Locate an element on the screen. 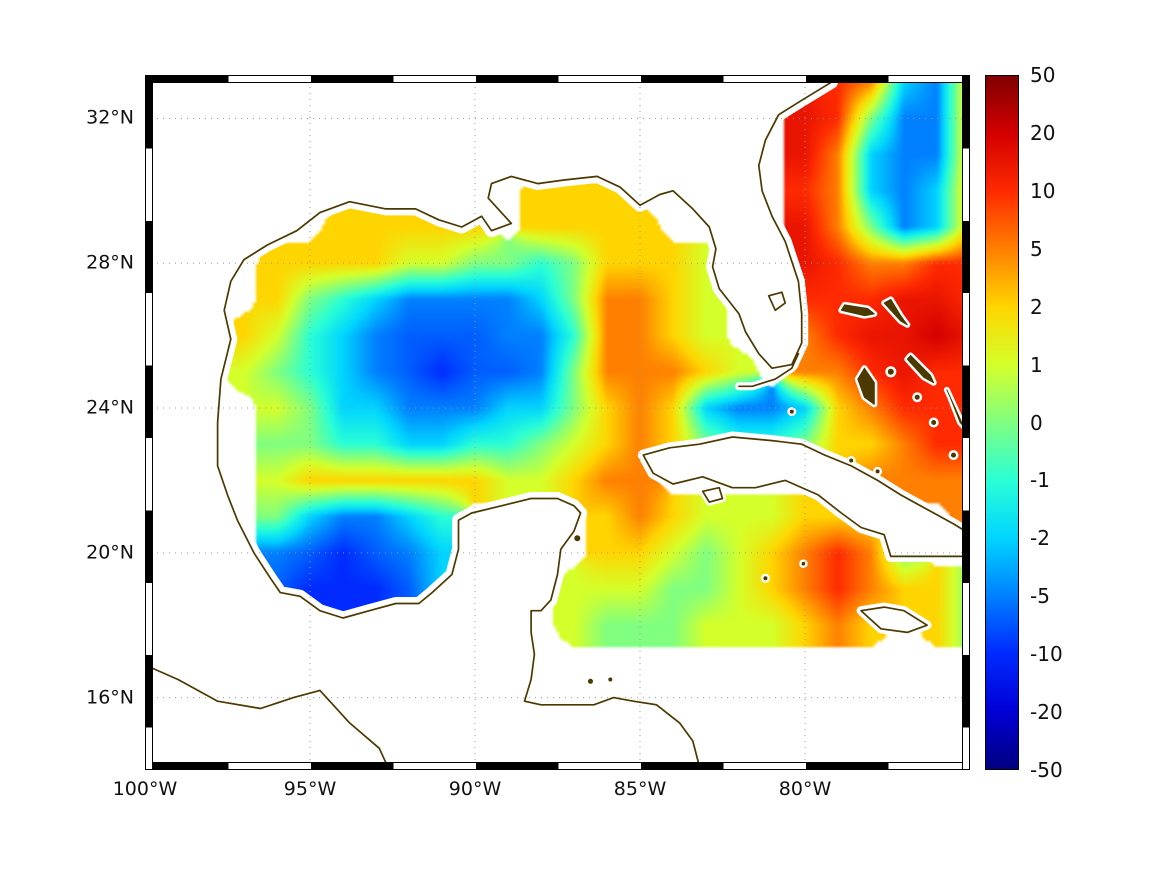 The width and height of the screenshot is (1167, 875). y-tick-label: 20°N is located at coordinates (110, 552).